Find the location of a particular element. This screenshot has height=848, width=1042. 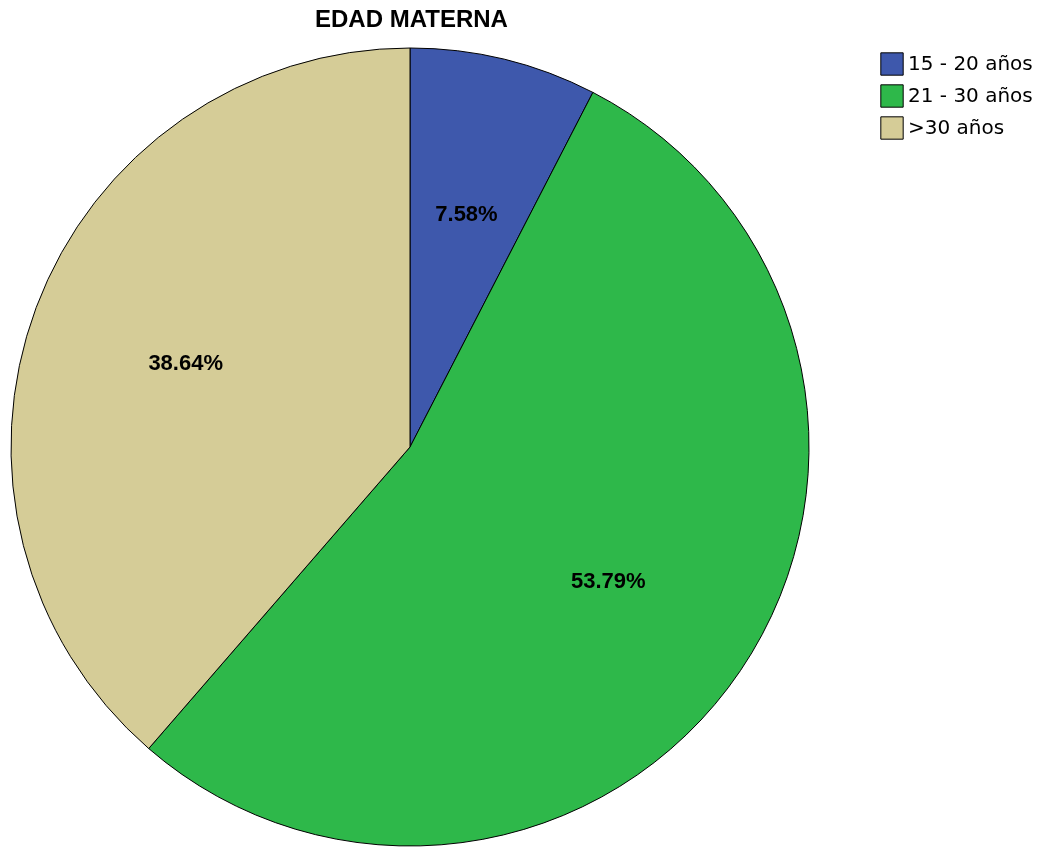

data-label: 38.64% is located at coordinates (186, 363).